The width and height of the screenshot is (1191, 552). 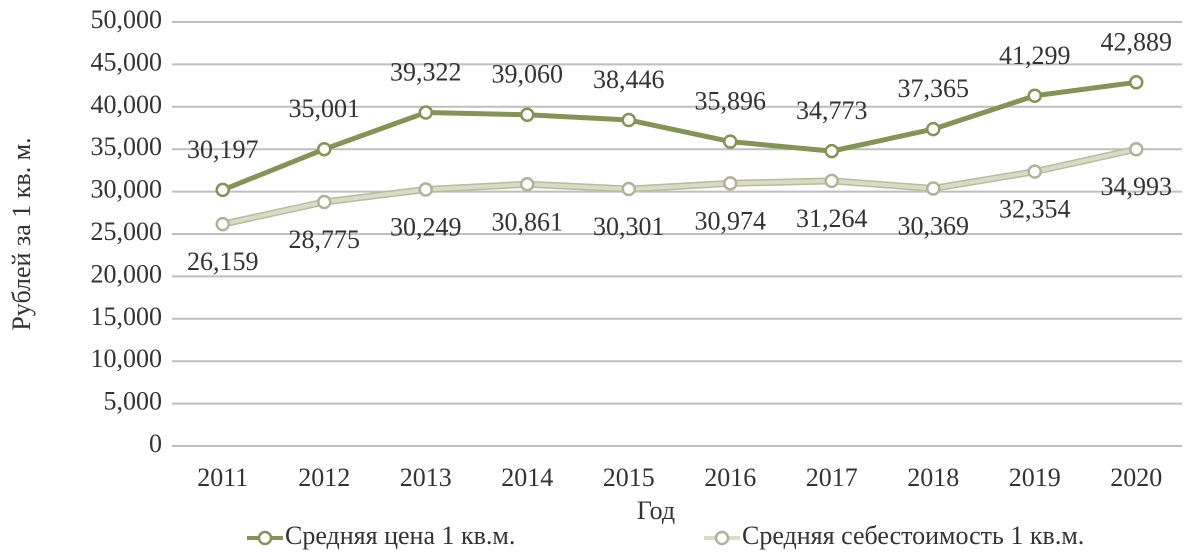 What do you see at coordinates (426, 226) in the screenshot?
I see `data-label: 30,249` at bounding box center [426, 226].